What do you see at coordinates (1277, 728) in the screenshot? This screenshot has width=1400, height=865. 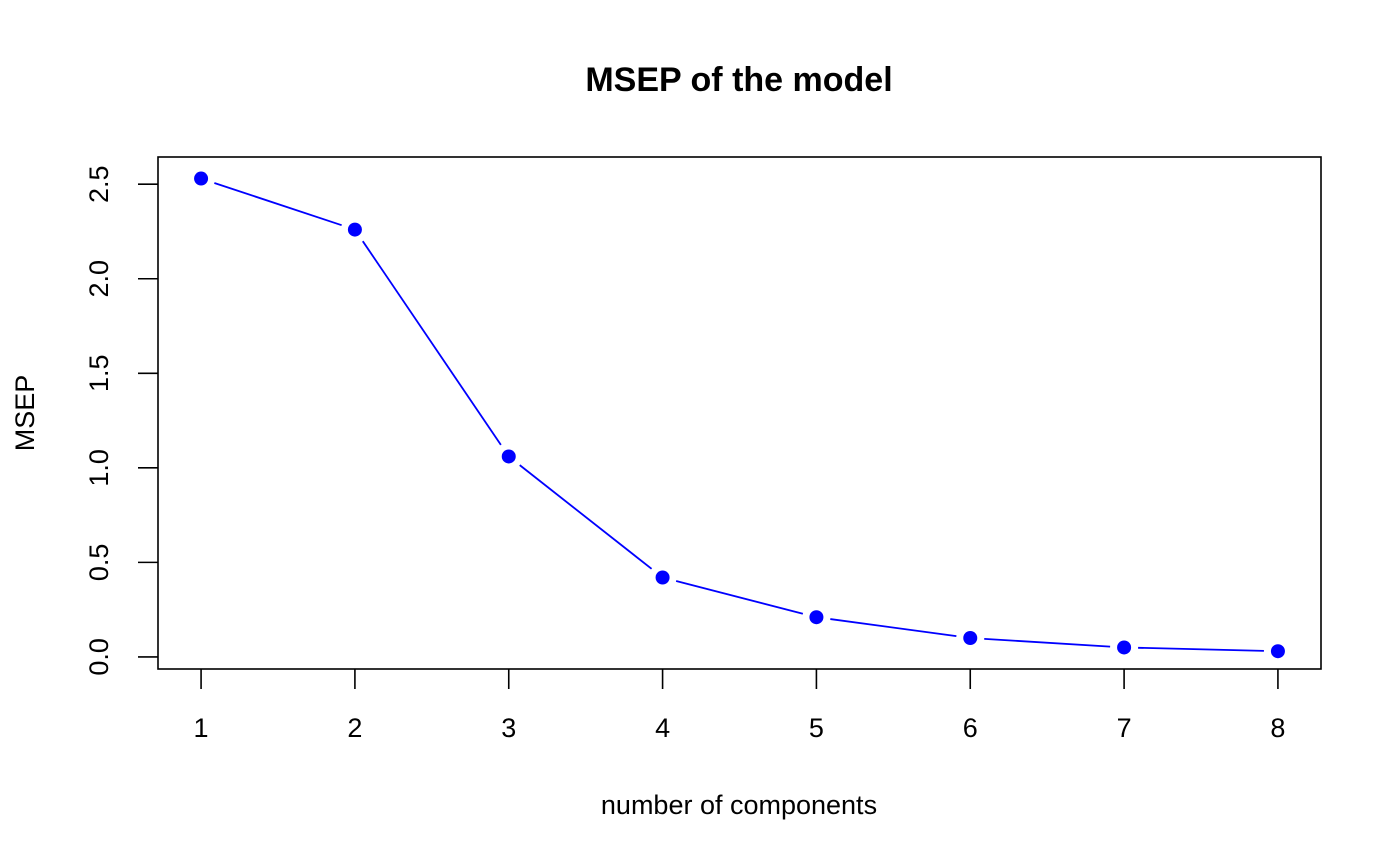 I see `x-tick-label: 8` at bounding box center [1277, 728].